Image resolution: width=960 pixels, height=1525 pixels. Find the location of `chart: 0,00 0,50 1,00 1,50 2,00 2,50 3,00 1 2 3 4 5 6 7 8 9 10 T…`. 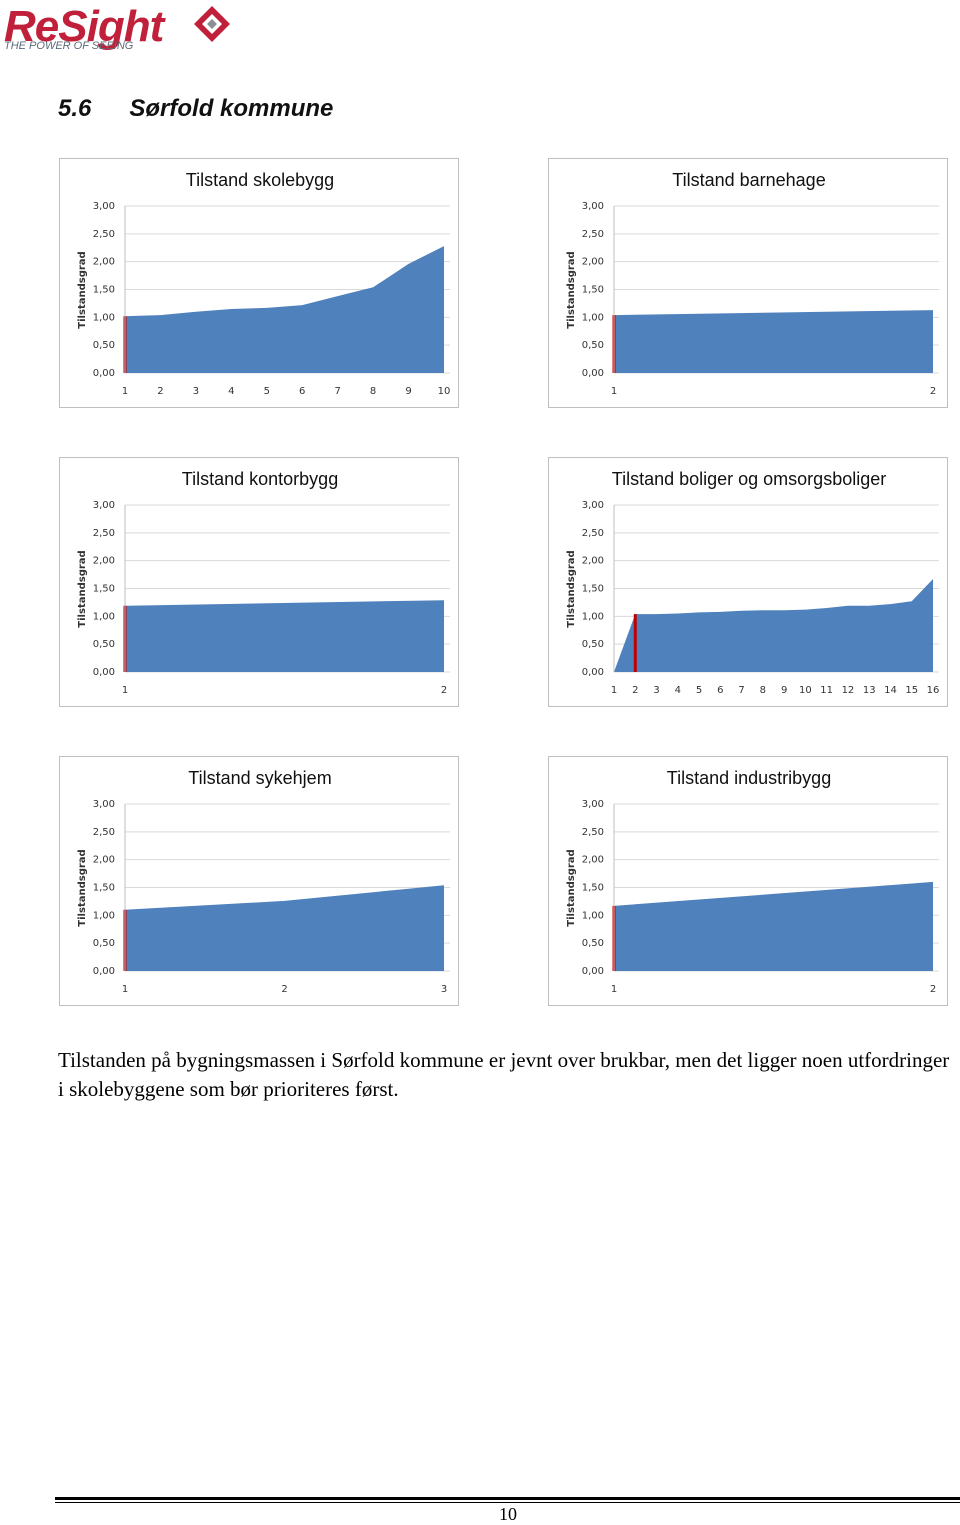

chart: 0,00 0,50 1,00 1,50 2,00 2,50 3,00 1 2 3 4 5 6 7 8 9 10 T… is located at coordinates (264, 283).